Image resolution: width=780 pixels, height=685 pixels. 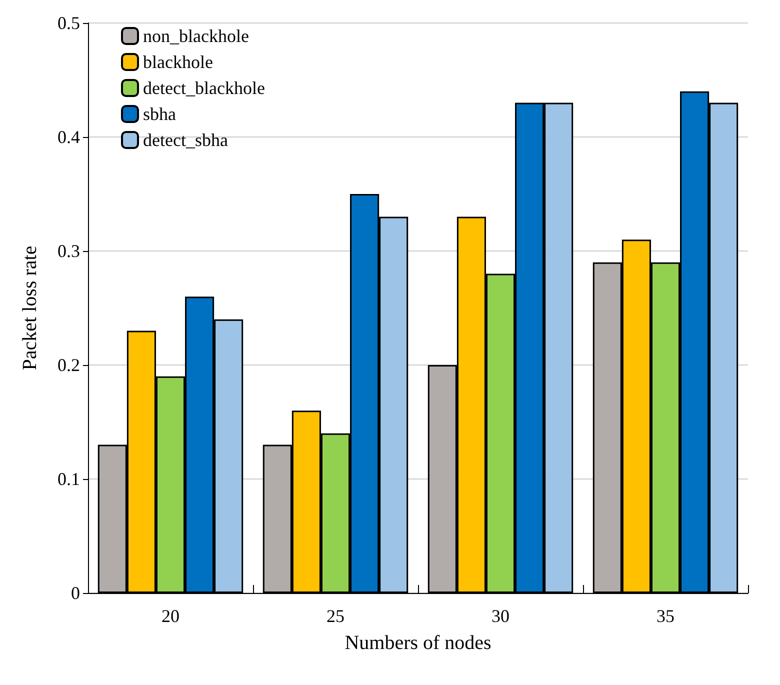 I want to click on x-tick-label: 20, so click(x=171, y=616).